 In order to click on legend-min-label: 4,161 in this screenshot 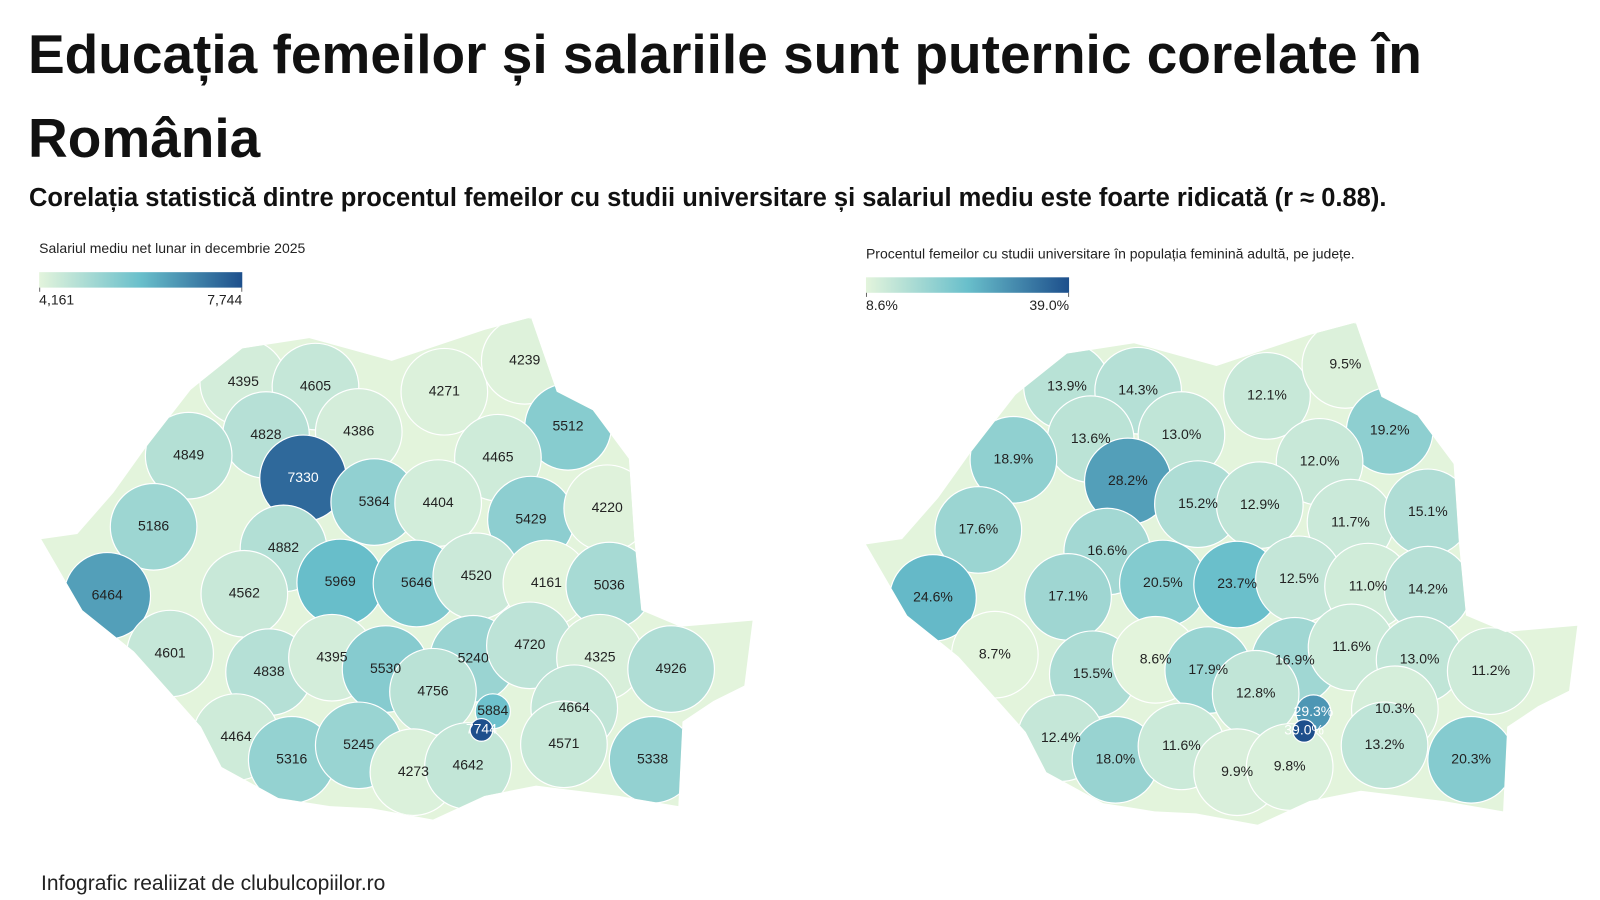, I will do `click(56, 300)`.